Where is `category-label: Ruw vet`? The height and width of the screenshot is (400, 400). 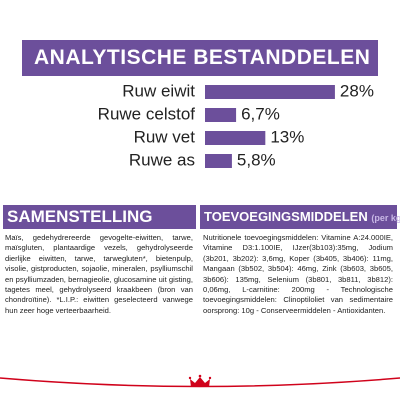 category-label: Ruw vet is located at coordinates (165, 136).